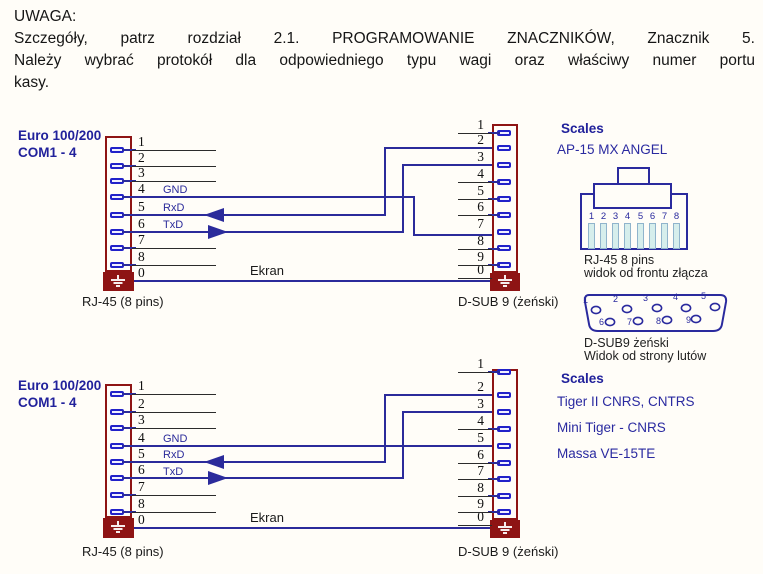  Describe the element at coordinates (626, 401) in the screenshot. I see `scale-model: Tiger II CNRS, CNTRS` at that location.